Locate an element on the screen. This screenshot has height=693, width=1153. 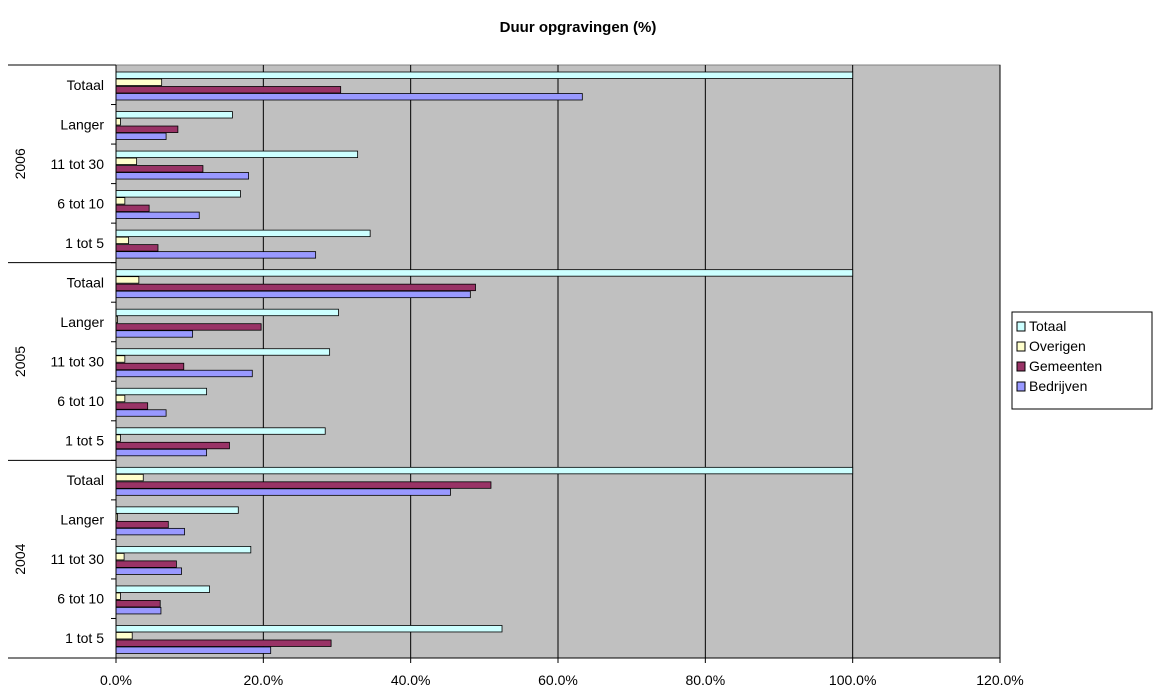
legend-label: Gemeenten is located at coordinates (1065, 366).